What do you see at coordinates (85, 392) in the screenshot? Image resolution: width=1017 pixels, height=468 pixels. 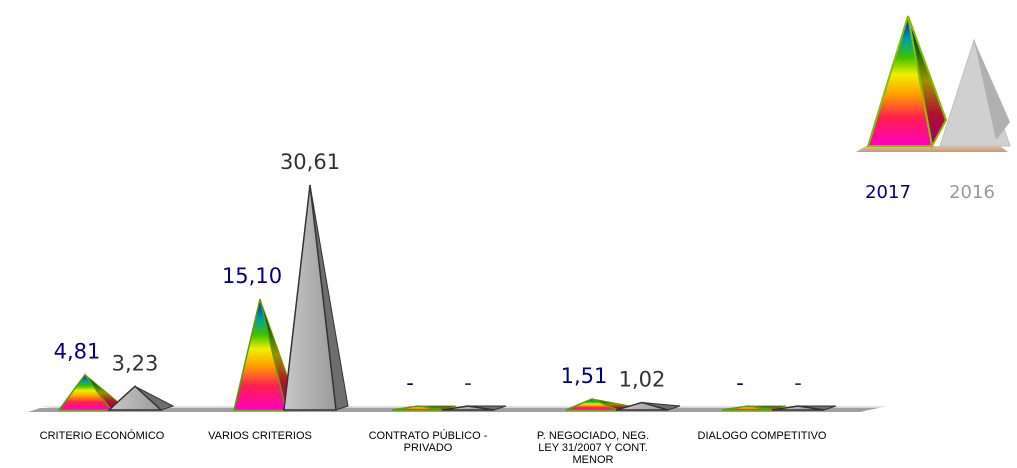 I see `pyramid-2017-criterio-economico` at bounding box center [85, 392].